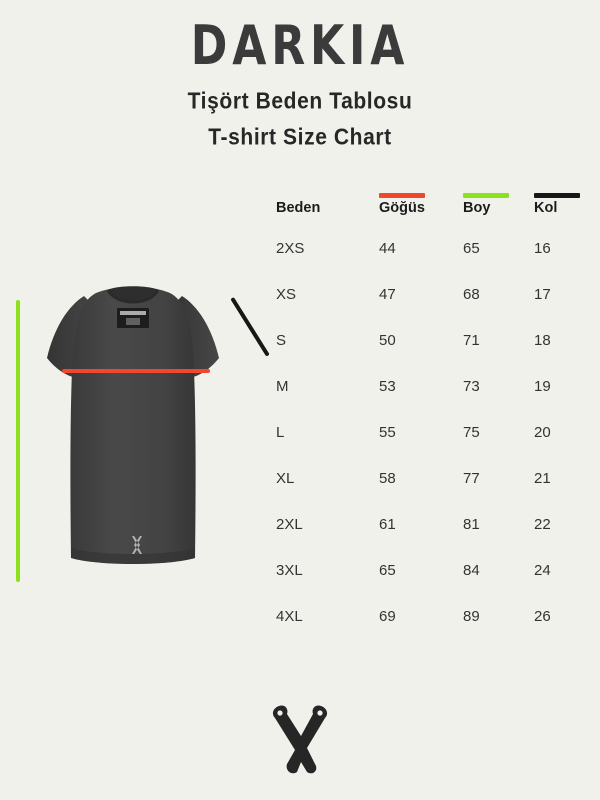  I want to click on cell-size: M, so click(282, 386).